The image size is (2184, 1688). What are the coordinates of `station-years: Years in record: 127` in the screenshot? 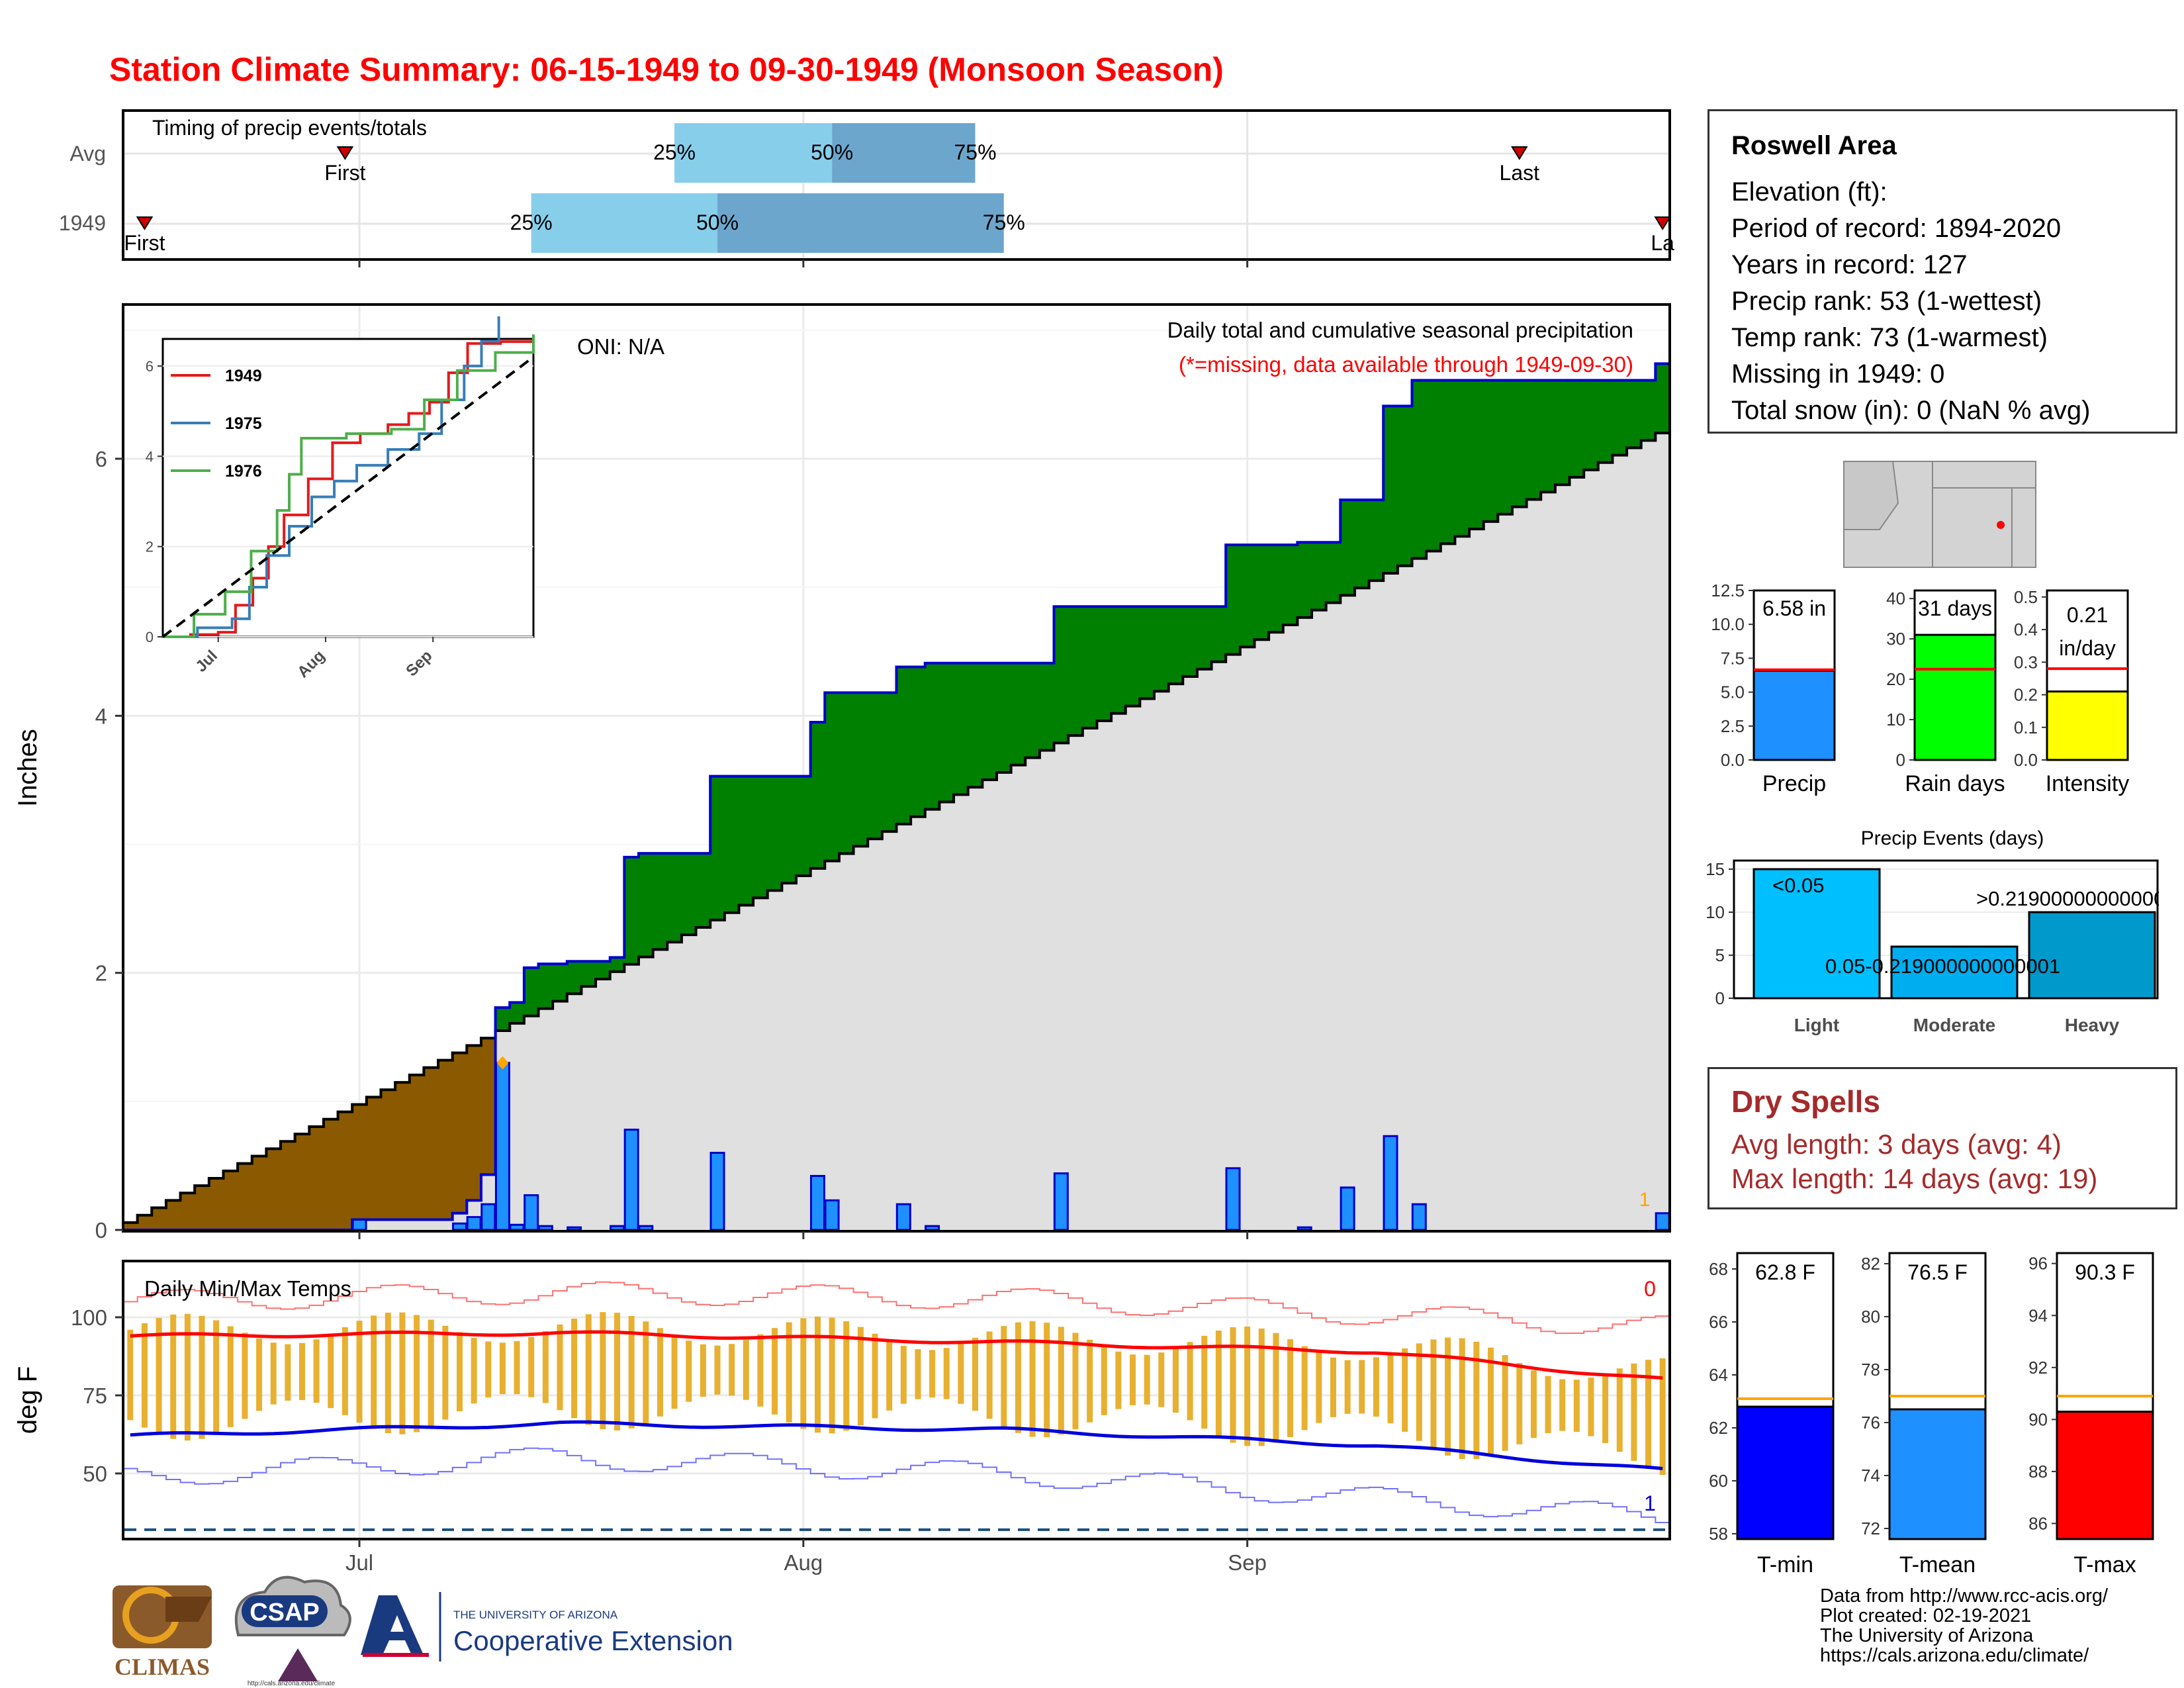 It's located at (1849, 264).